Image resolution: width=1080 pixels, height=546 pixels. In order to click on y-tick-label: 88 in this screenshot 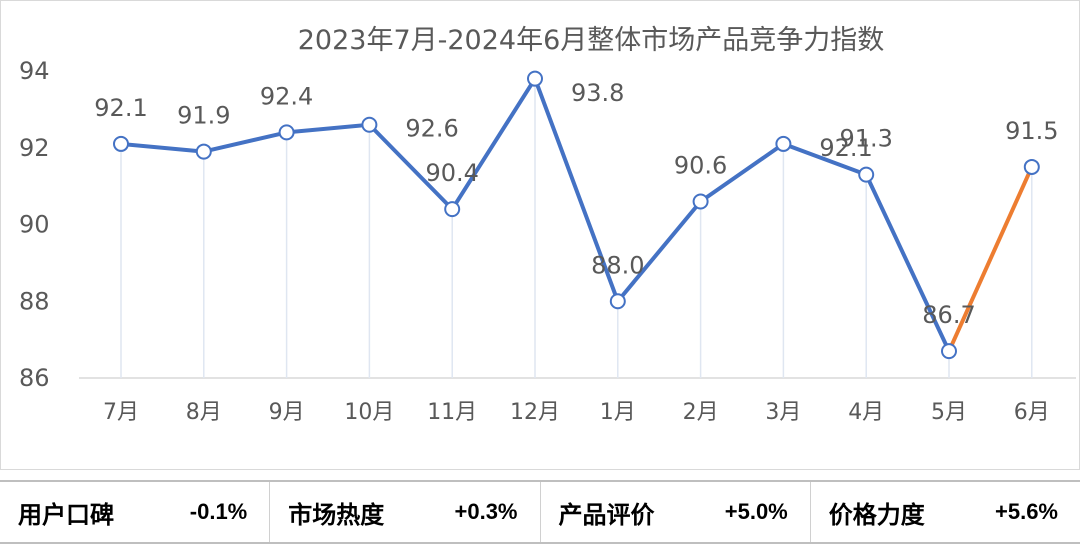, I will do `click(34, 301)`.